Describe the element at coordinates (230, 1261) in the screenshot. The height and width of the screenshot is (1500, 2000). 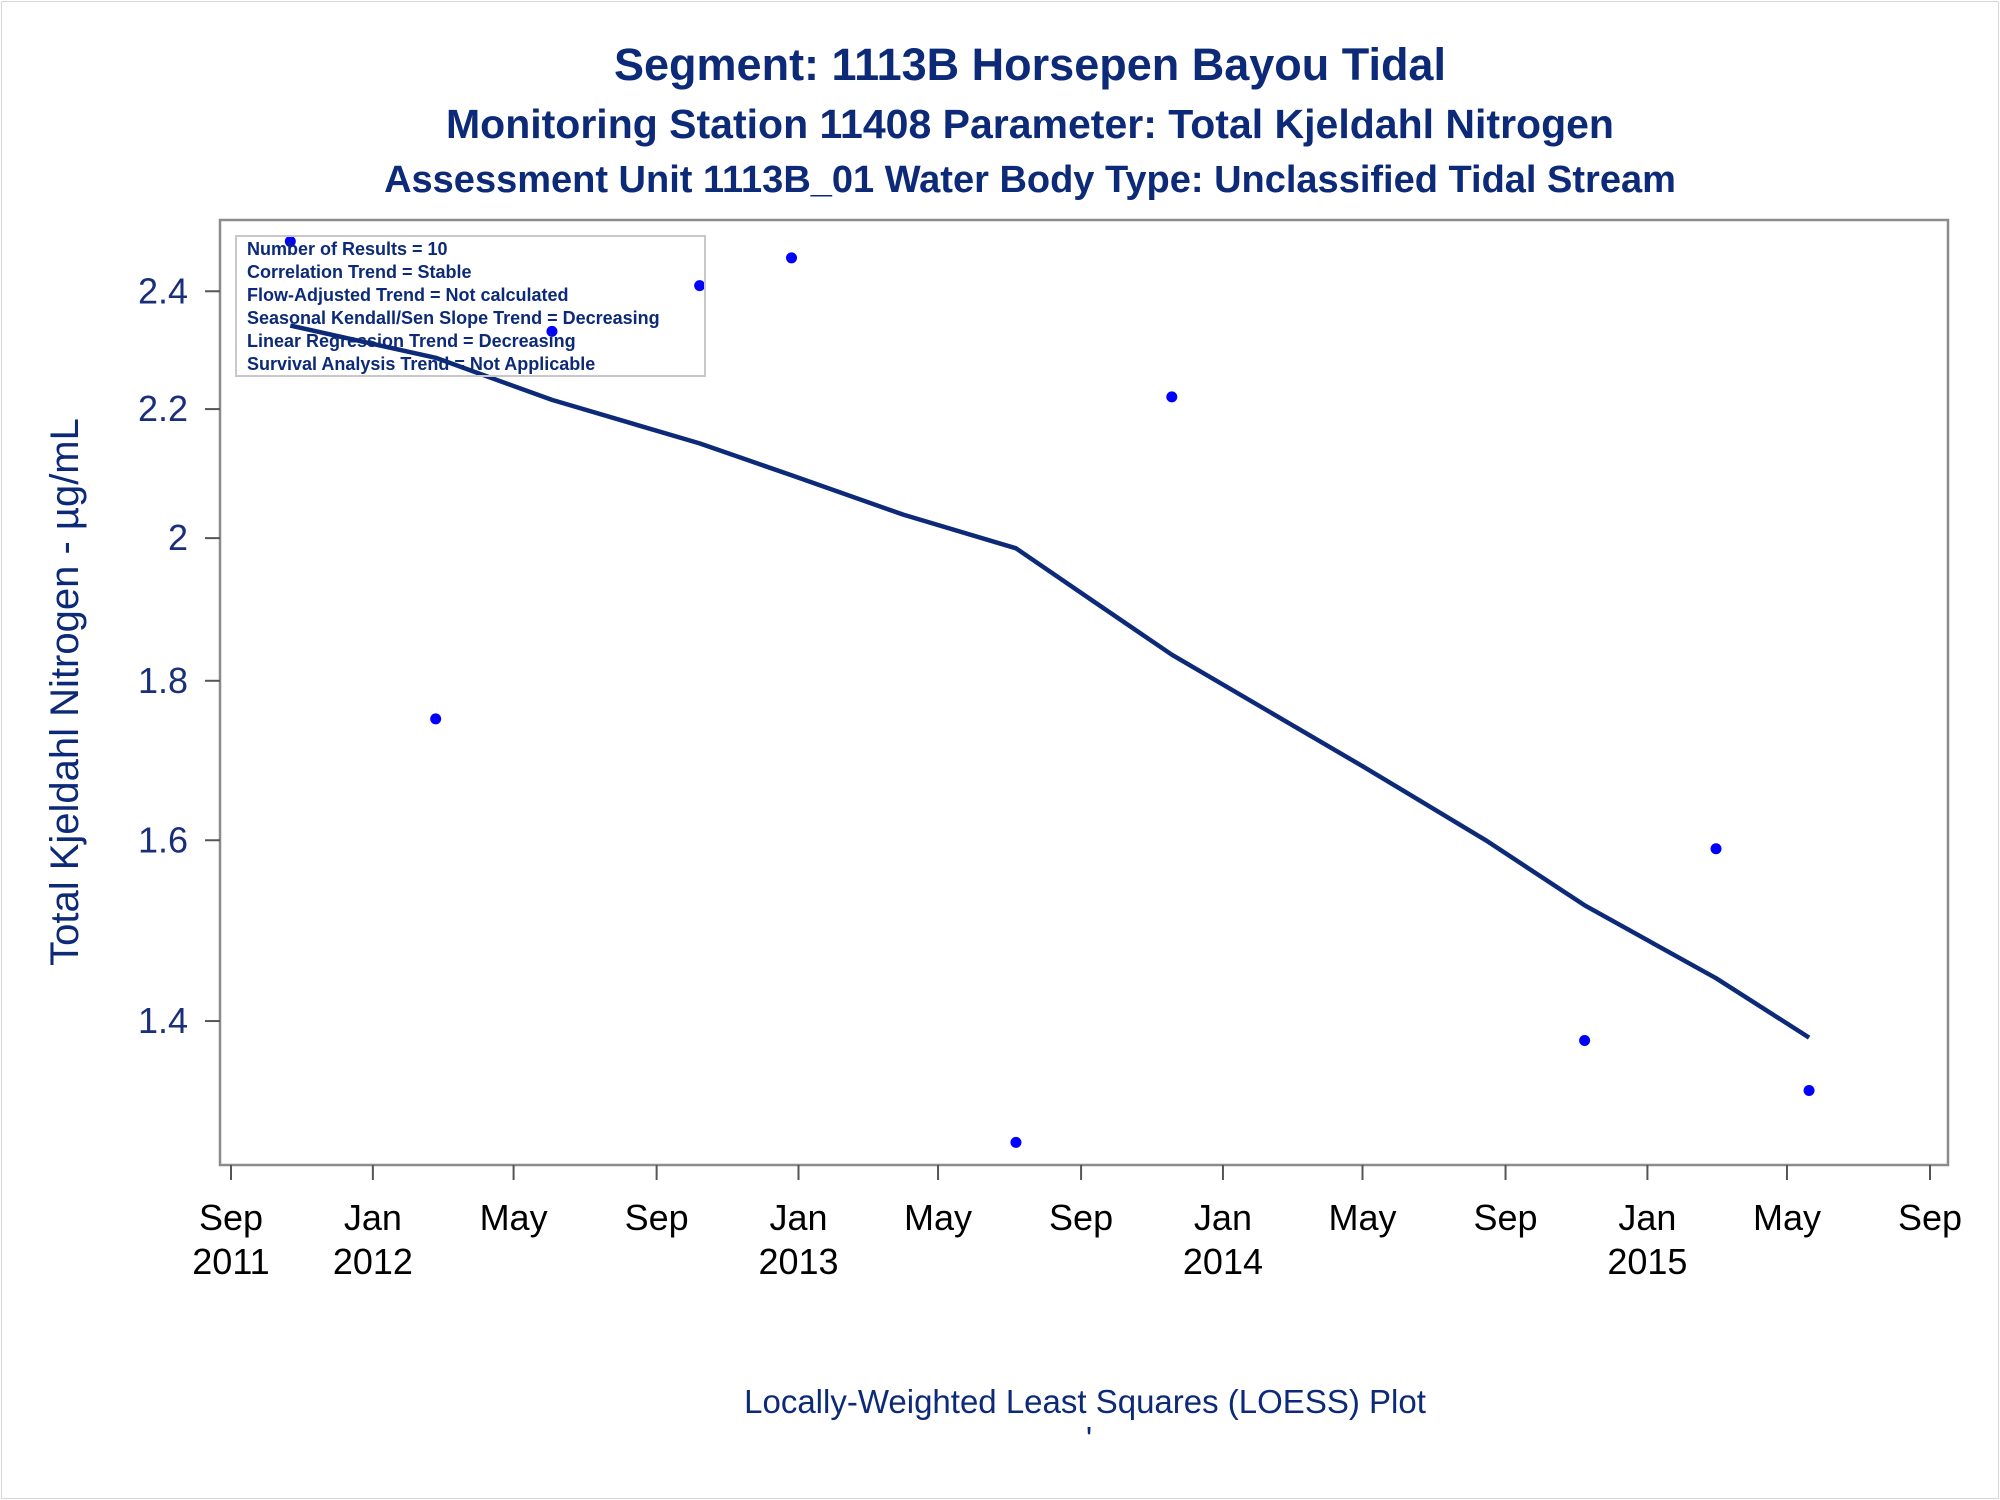
I see `x-tick-year-label: 2011` at that location.